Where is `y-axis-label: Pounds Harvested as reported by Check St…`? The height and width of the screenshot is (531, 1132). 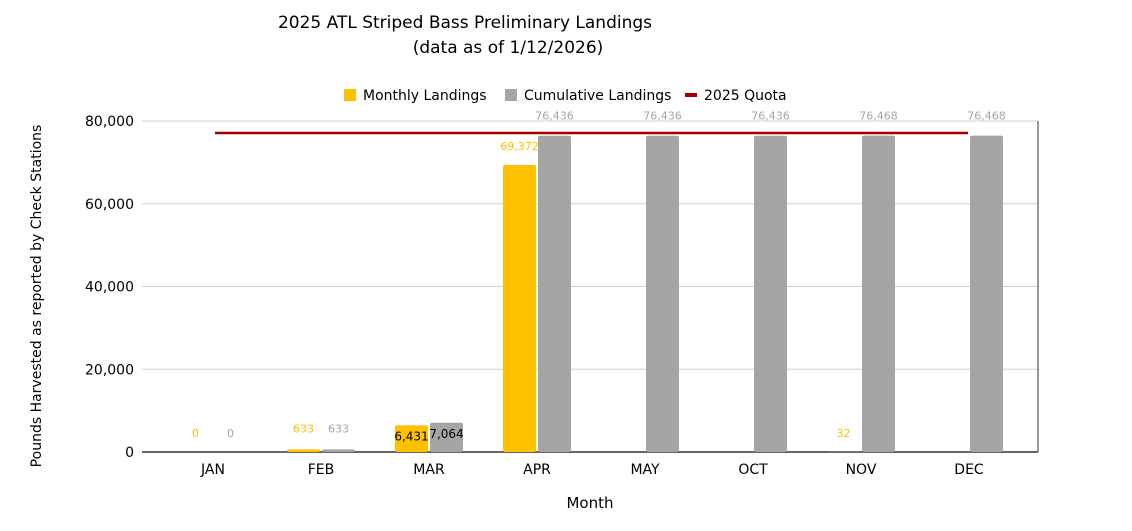 y-axis-label: Pounds Harvested as reported by Check St… is located at coordinates (37, 296).